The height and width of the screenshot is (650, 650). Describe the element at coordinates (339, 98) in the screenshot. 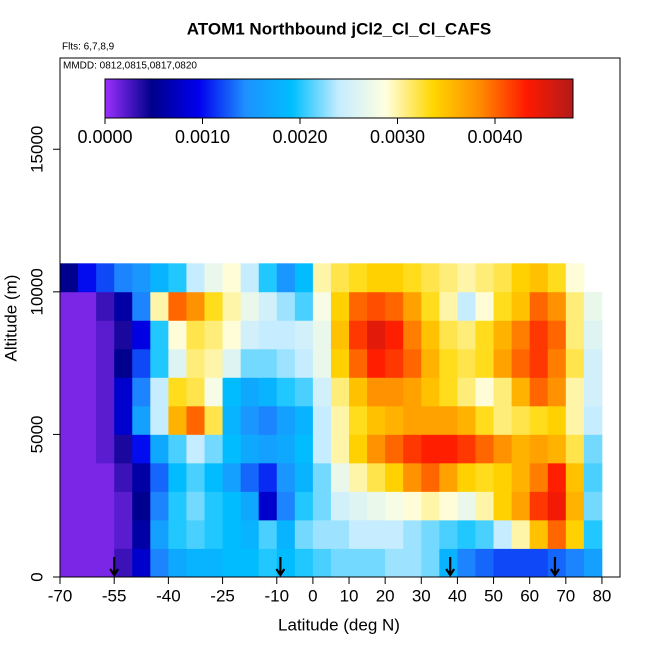

I see `colorbar` at that location.